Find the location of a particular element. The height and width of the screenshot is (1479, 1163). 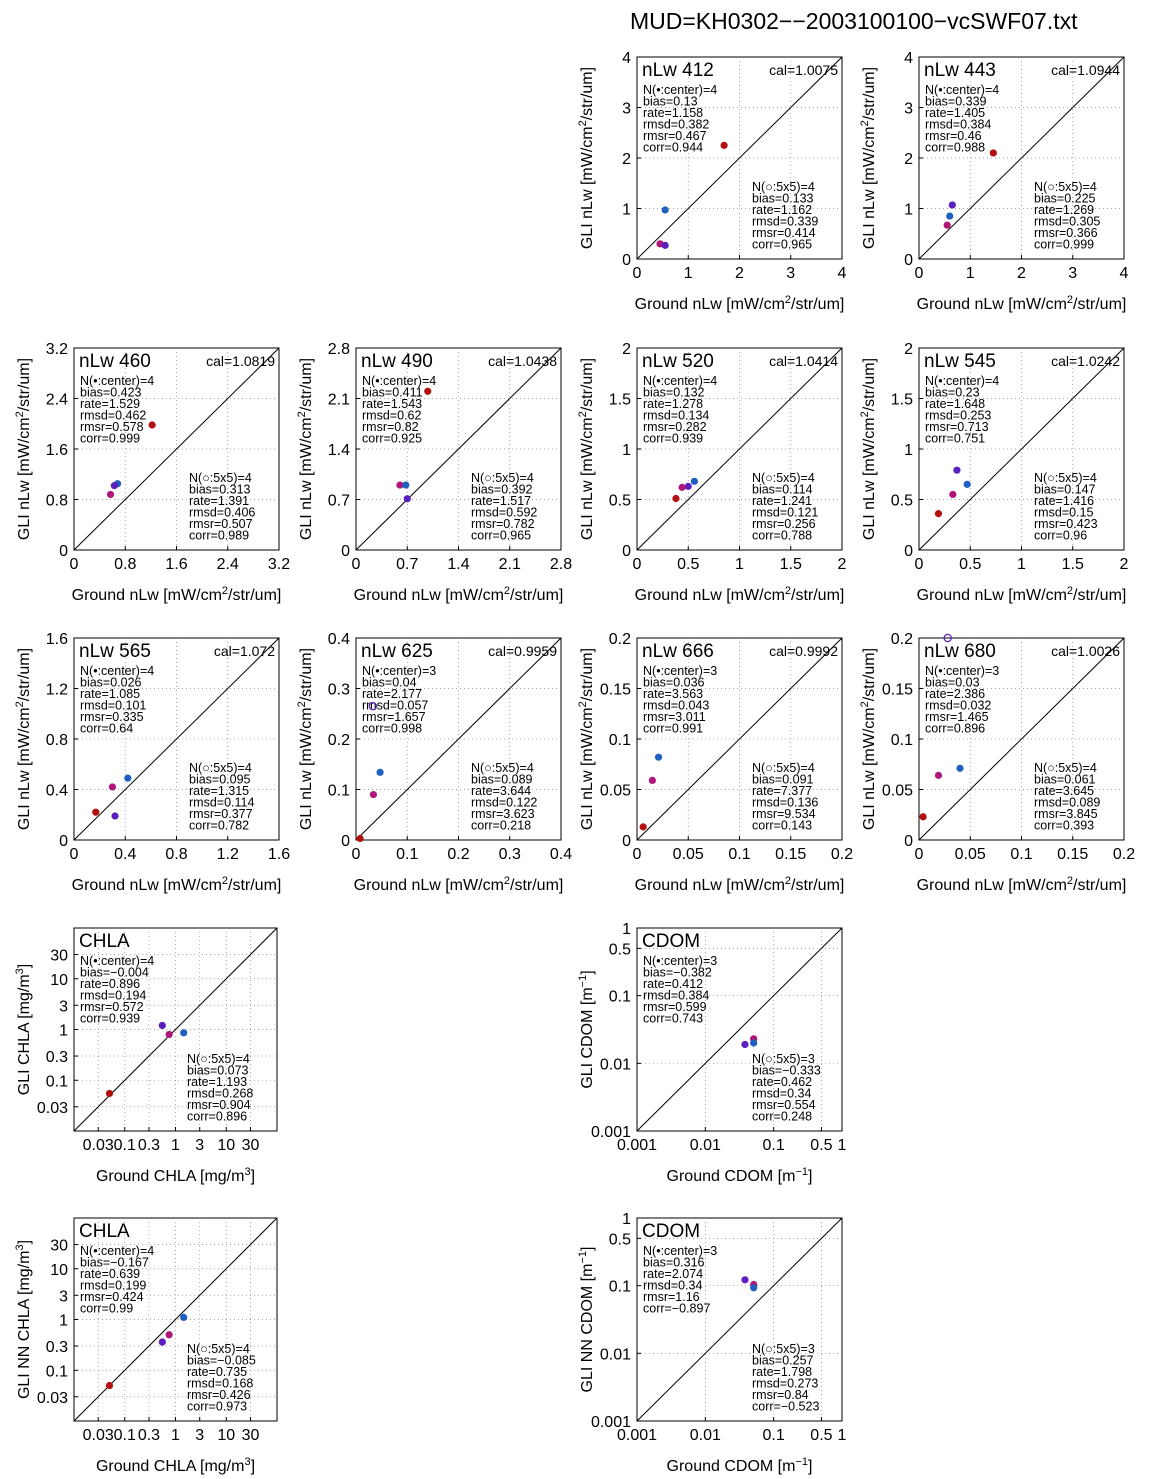

stats-center-line: rate=1.085 is located at coordinates (110, 694).